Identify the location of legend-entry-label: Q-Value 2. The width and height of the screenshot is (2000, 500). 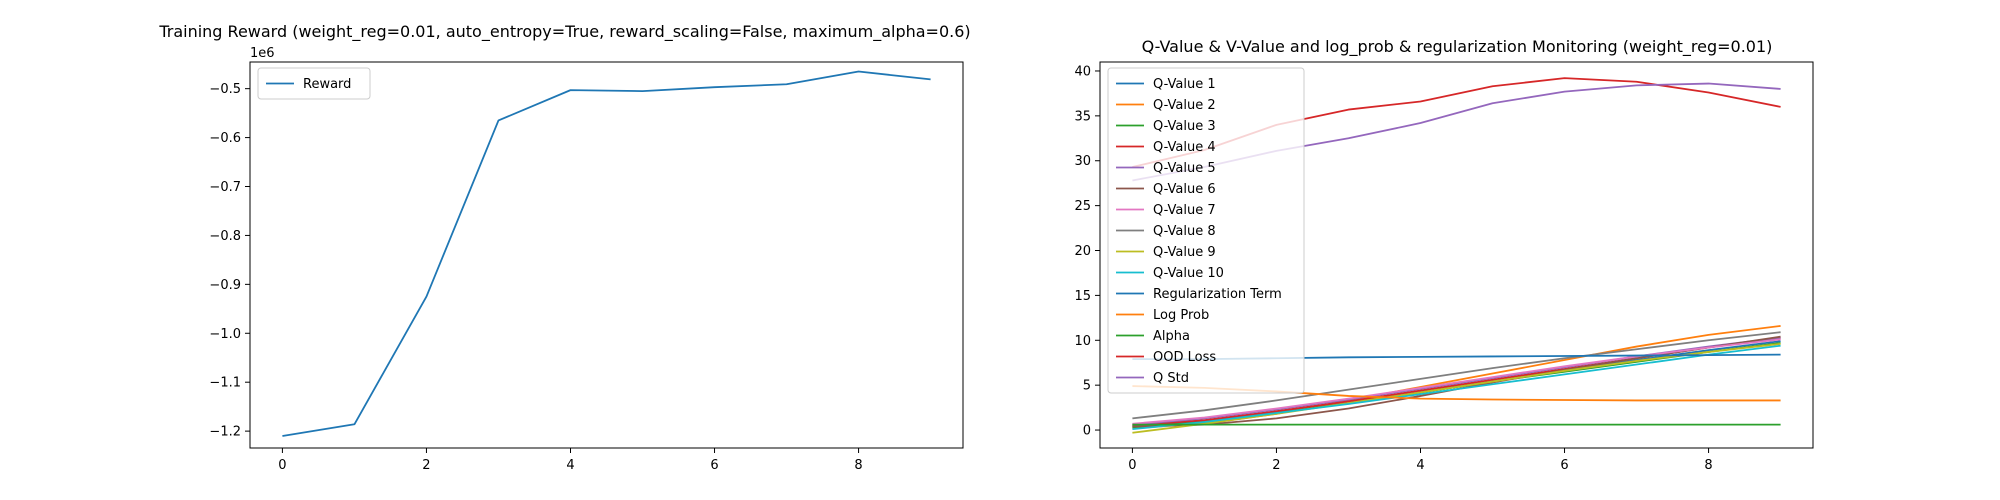
(1184, 105).